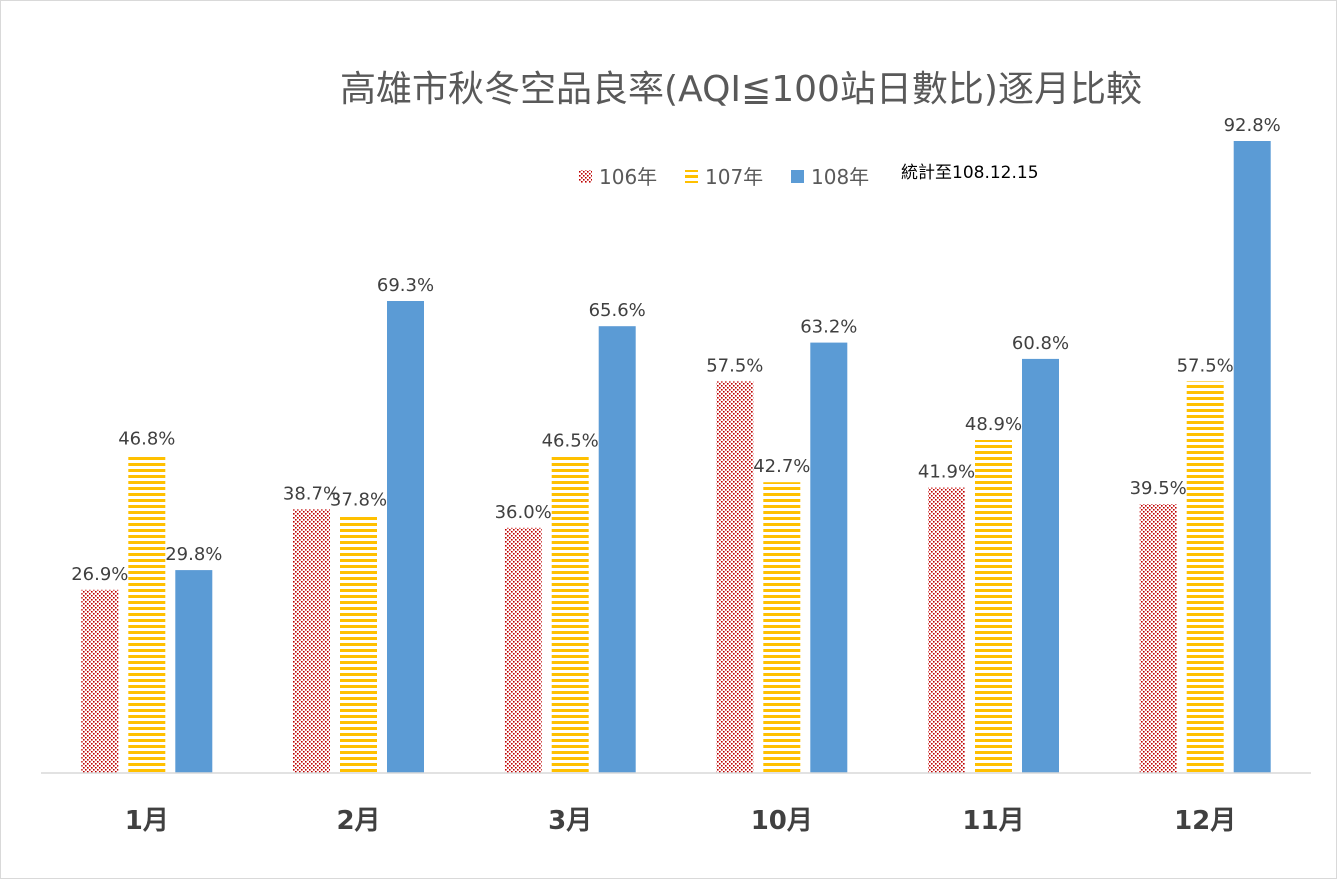  Describe the element at coordinates (993, 424) in the screenshot. I see `data-label-2-5: 48.9%` at that location.